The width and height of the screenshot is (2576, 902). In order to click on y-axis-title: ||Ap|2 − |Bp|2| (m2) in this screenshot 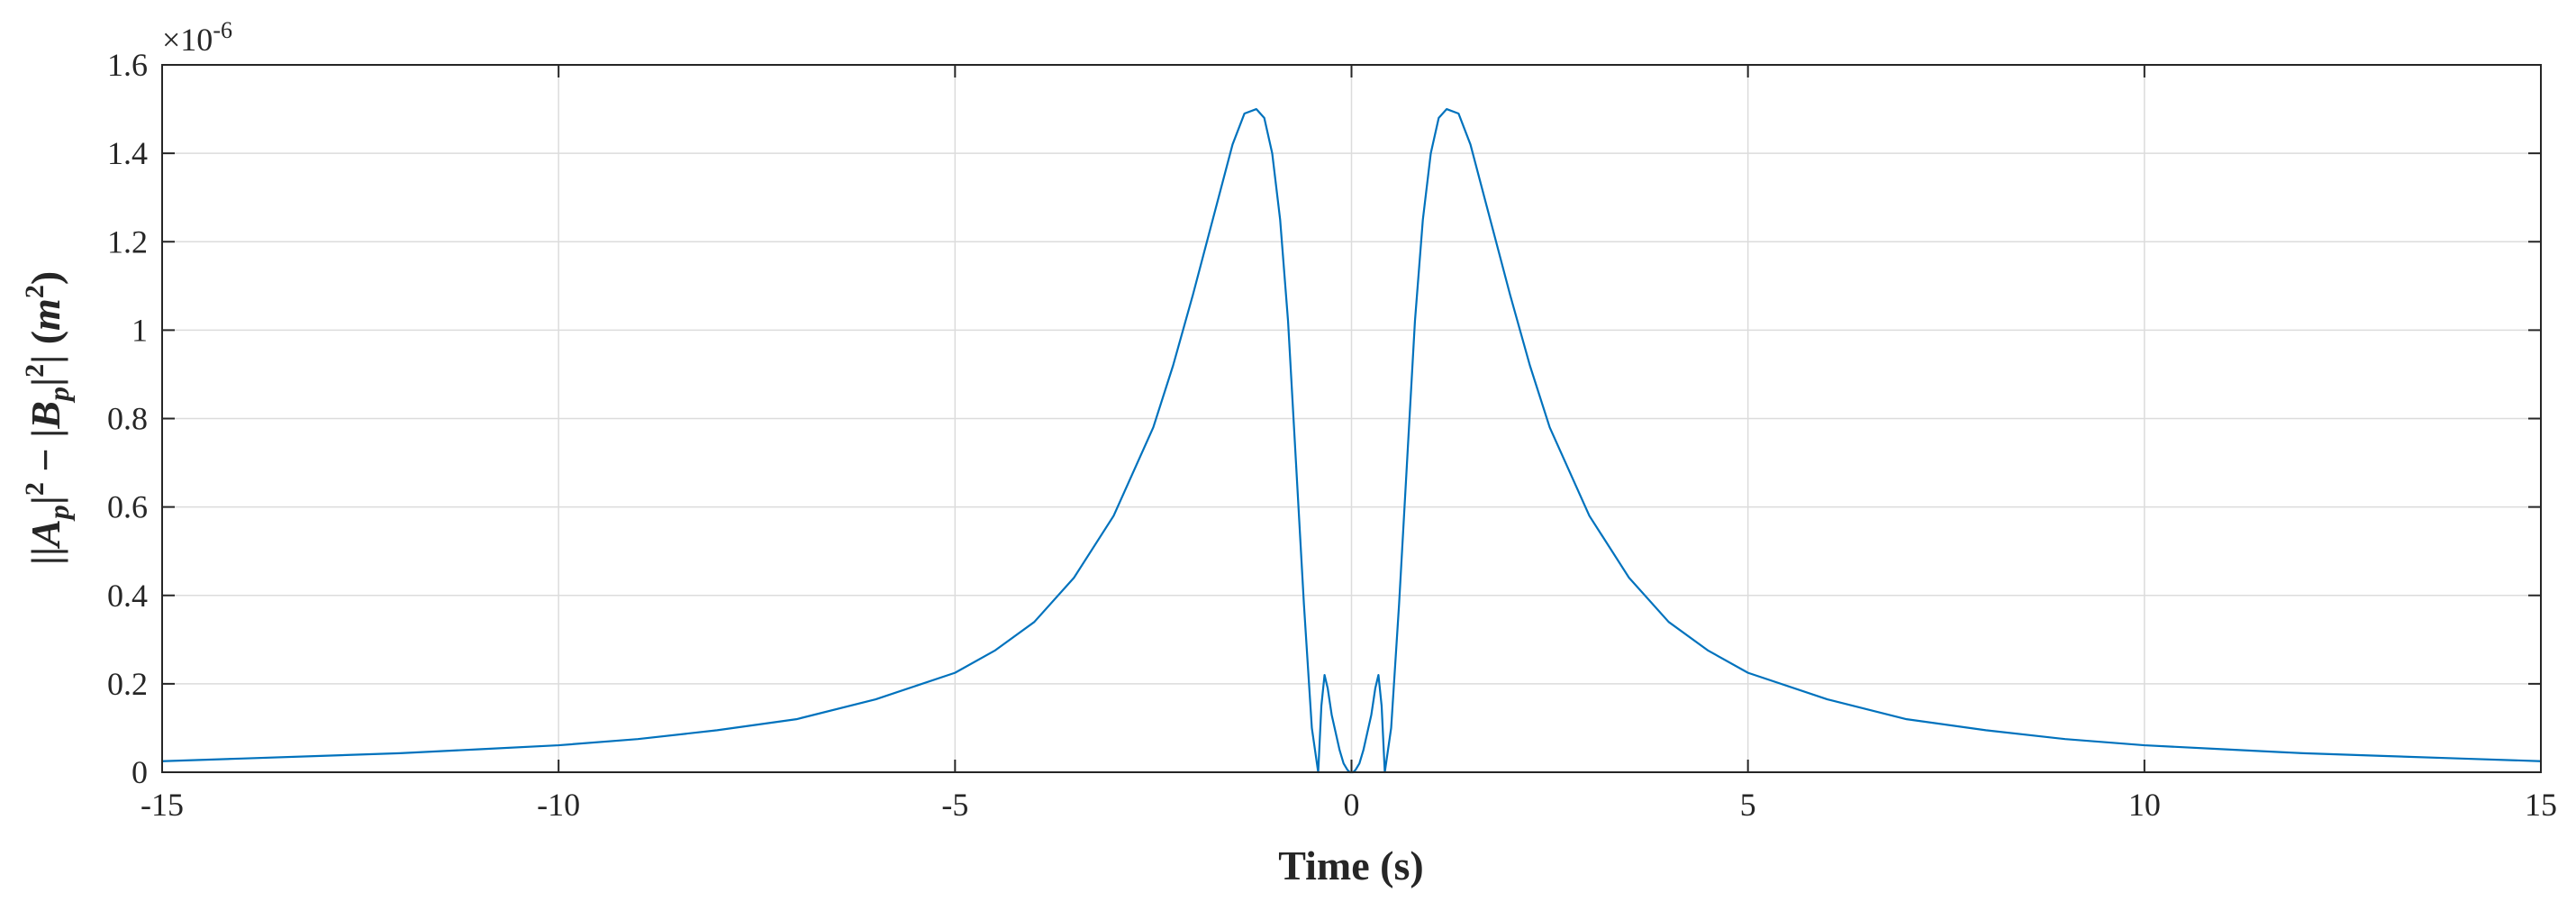, I will do `click(47, 418)`.